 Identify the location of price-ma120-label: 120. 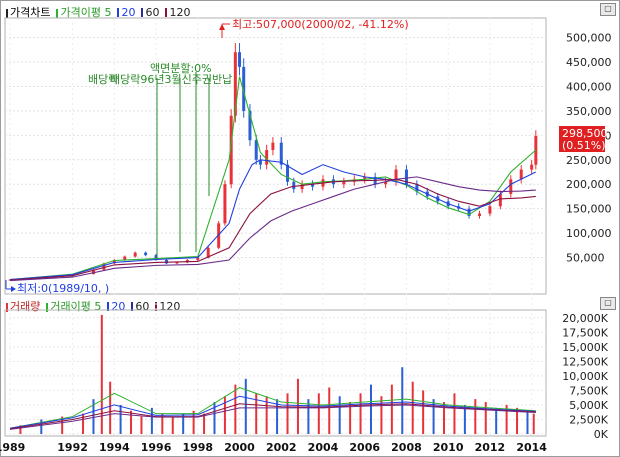
(180, 12).